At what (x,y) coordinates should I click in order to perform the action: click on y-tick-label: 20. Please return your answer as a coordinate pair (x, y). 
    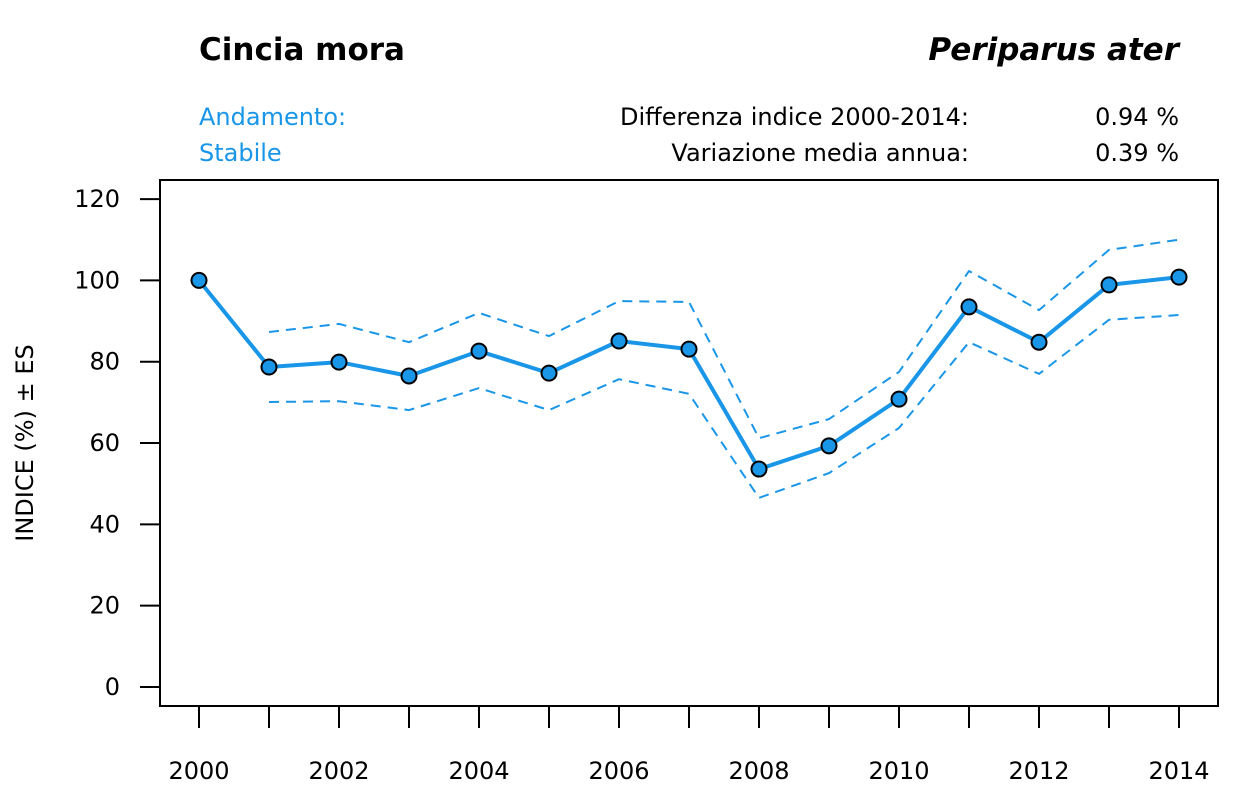
    Looking at the image, I should click on (104, 606).